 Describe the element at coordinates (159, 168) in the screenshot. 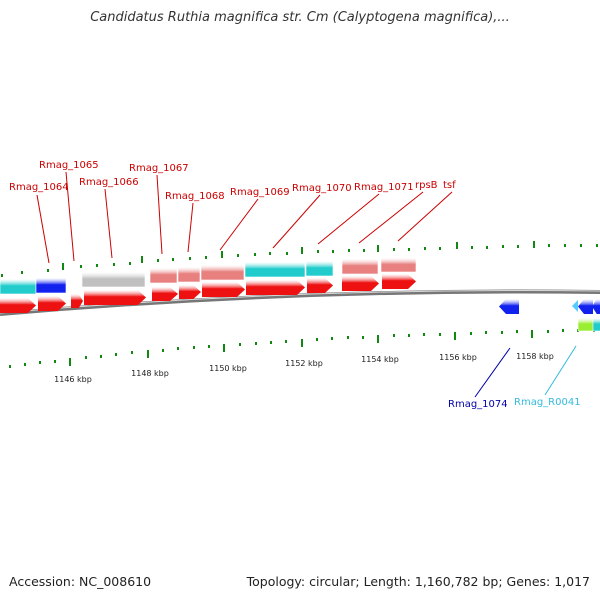

I see `gene-label: Rmag_1067` at that location.